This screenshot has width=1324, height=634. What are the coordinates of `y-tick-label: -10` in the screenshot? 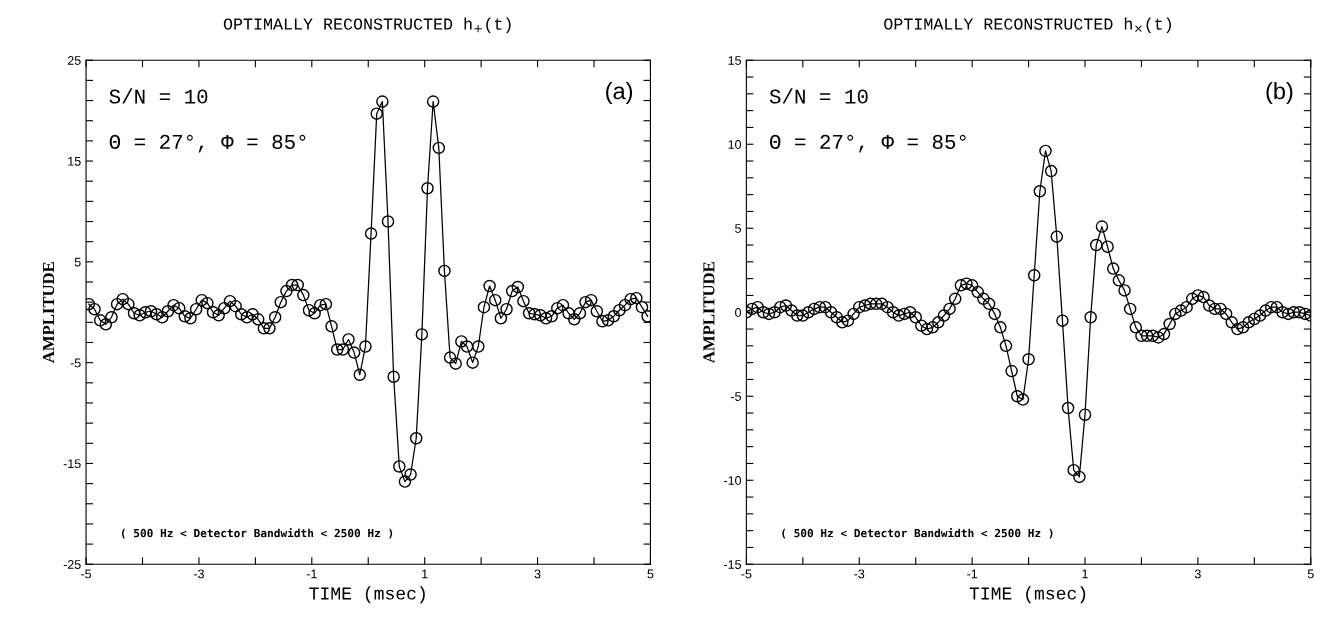 It's located at (733, 480).